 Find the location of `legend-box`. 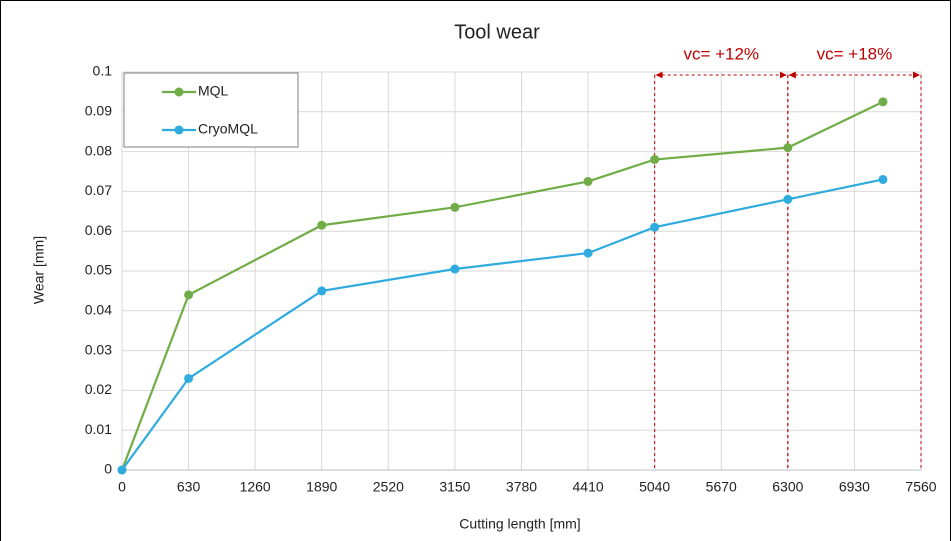

legend-box is located at coordinates (211, 110).